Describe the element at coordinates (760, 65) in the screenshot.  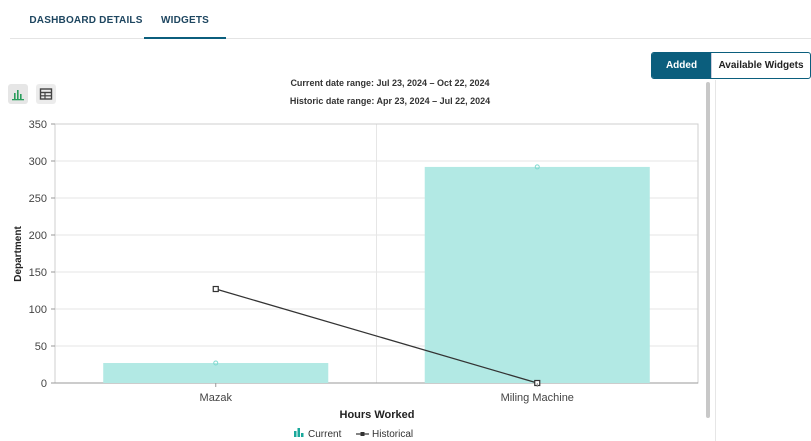
I see `available-widgets-button: Available Widgets` at that location.